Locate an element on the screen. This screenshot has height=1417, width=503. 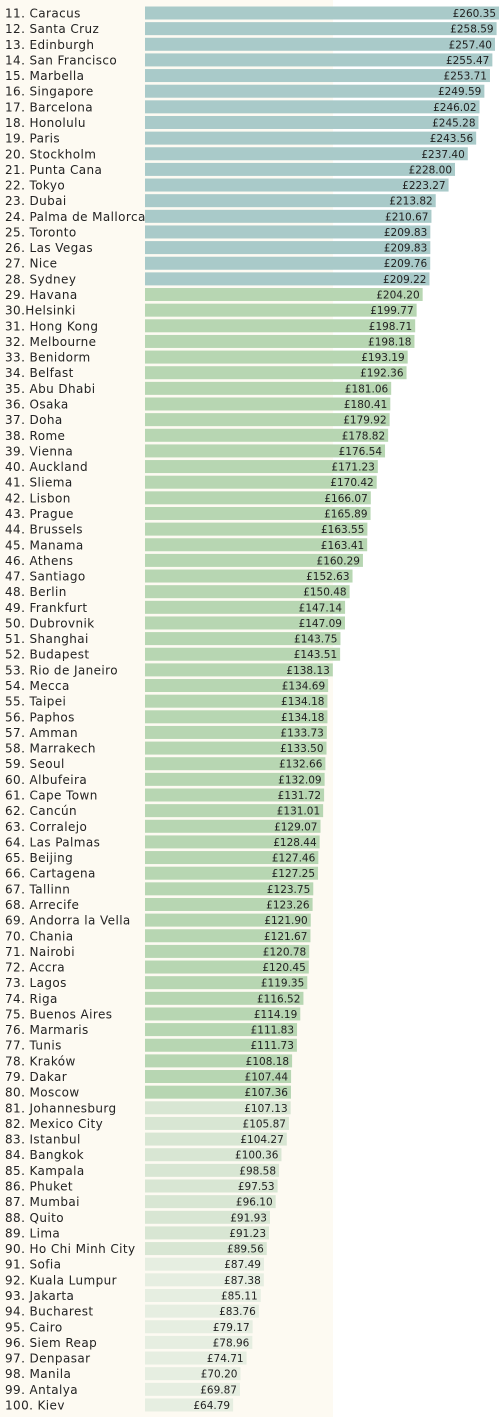
category-label: 23. Dubai is located at coordinates (36, 201).